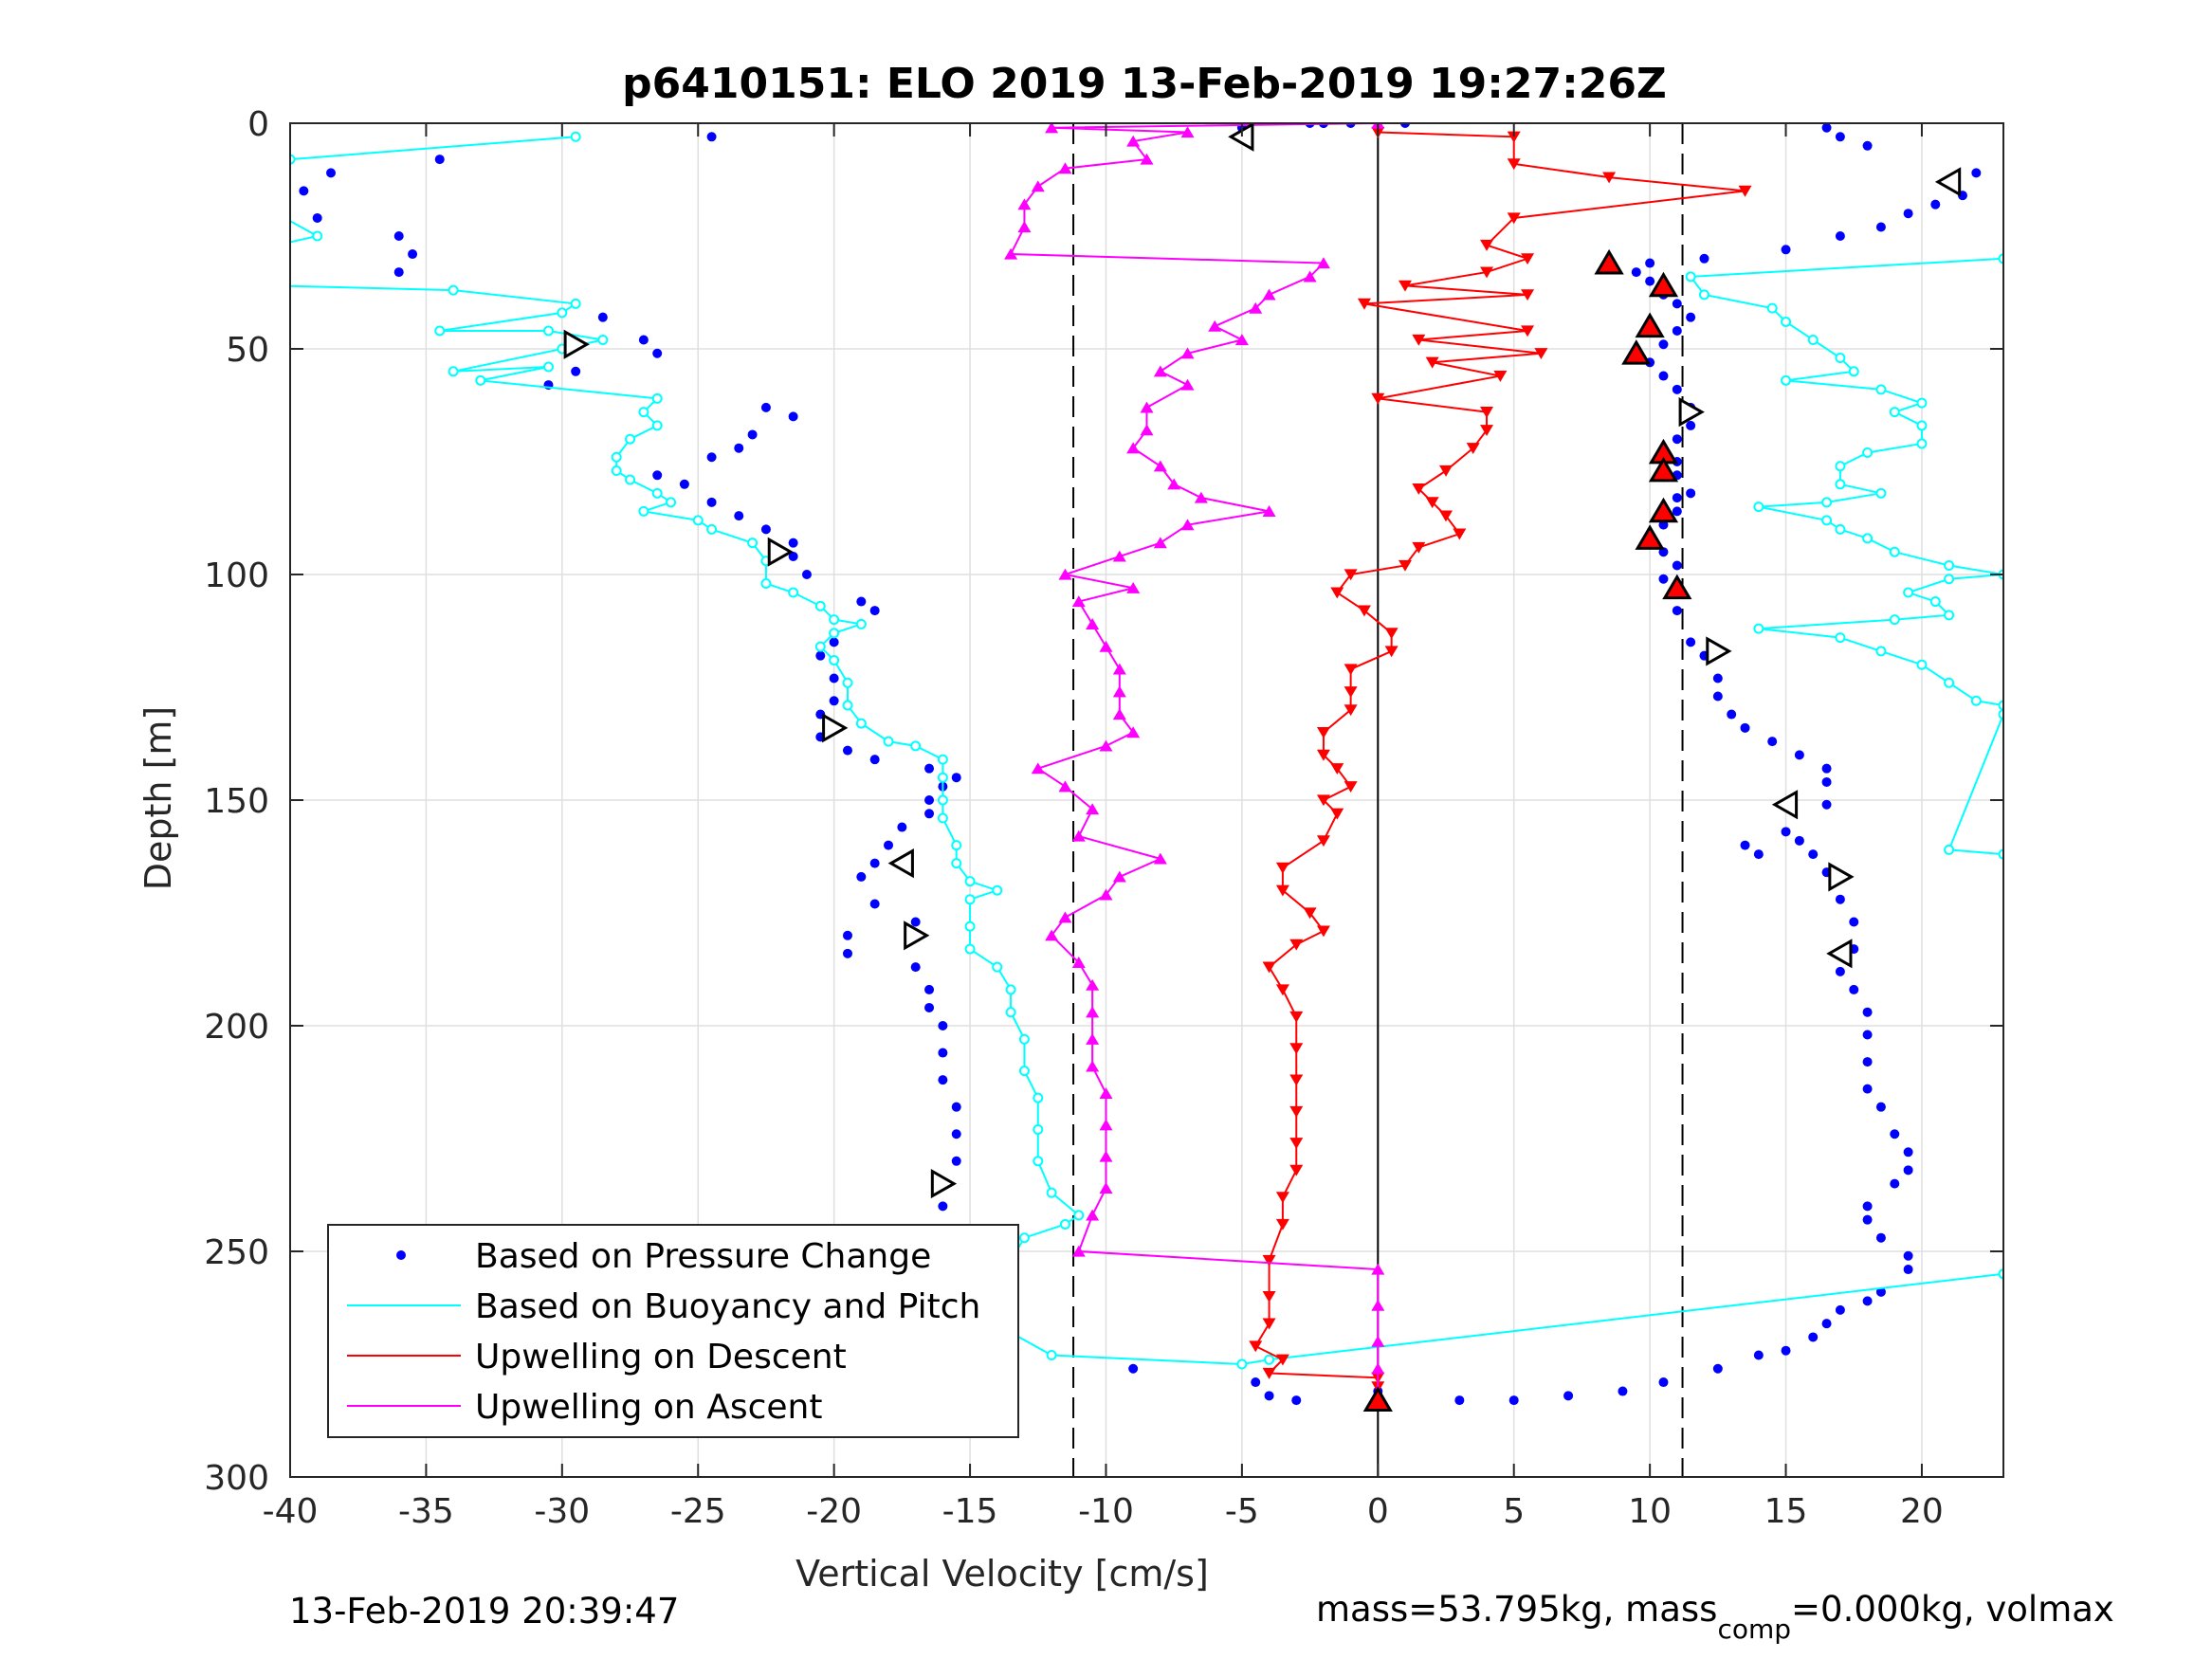 This screenshot has width=2212, height=1659. Describe the element at coordinates (1144, 84) in the screenshot. I see `chart-title: p6410151: ELO 2019 13-Feb-2019 19:27:26Z` at that location.